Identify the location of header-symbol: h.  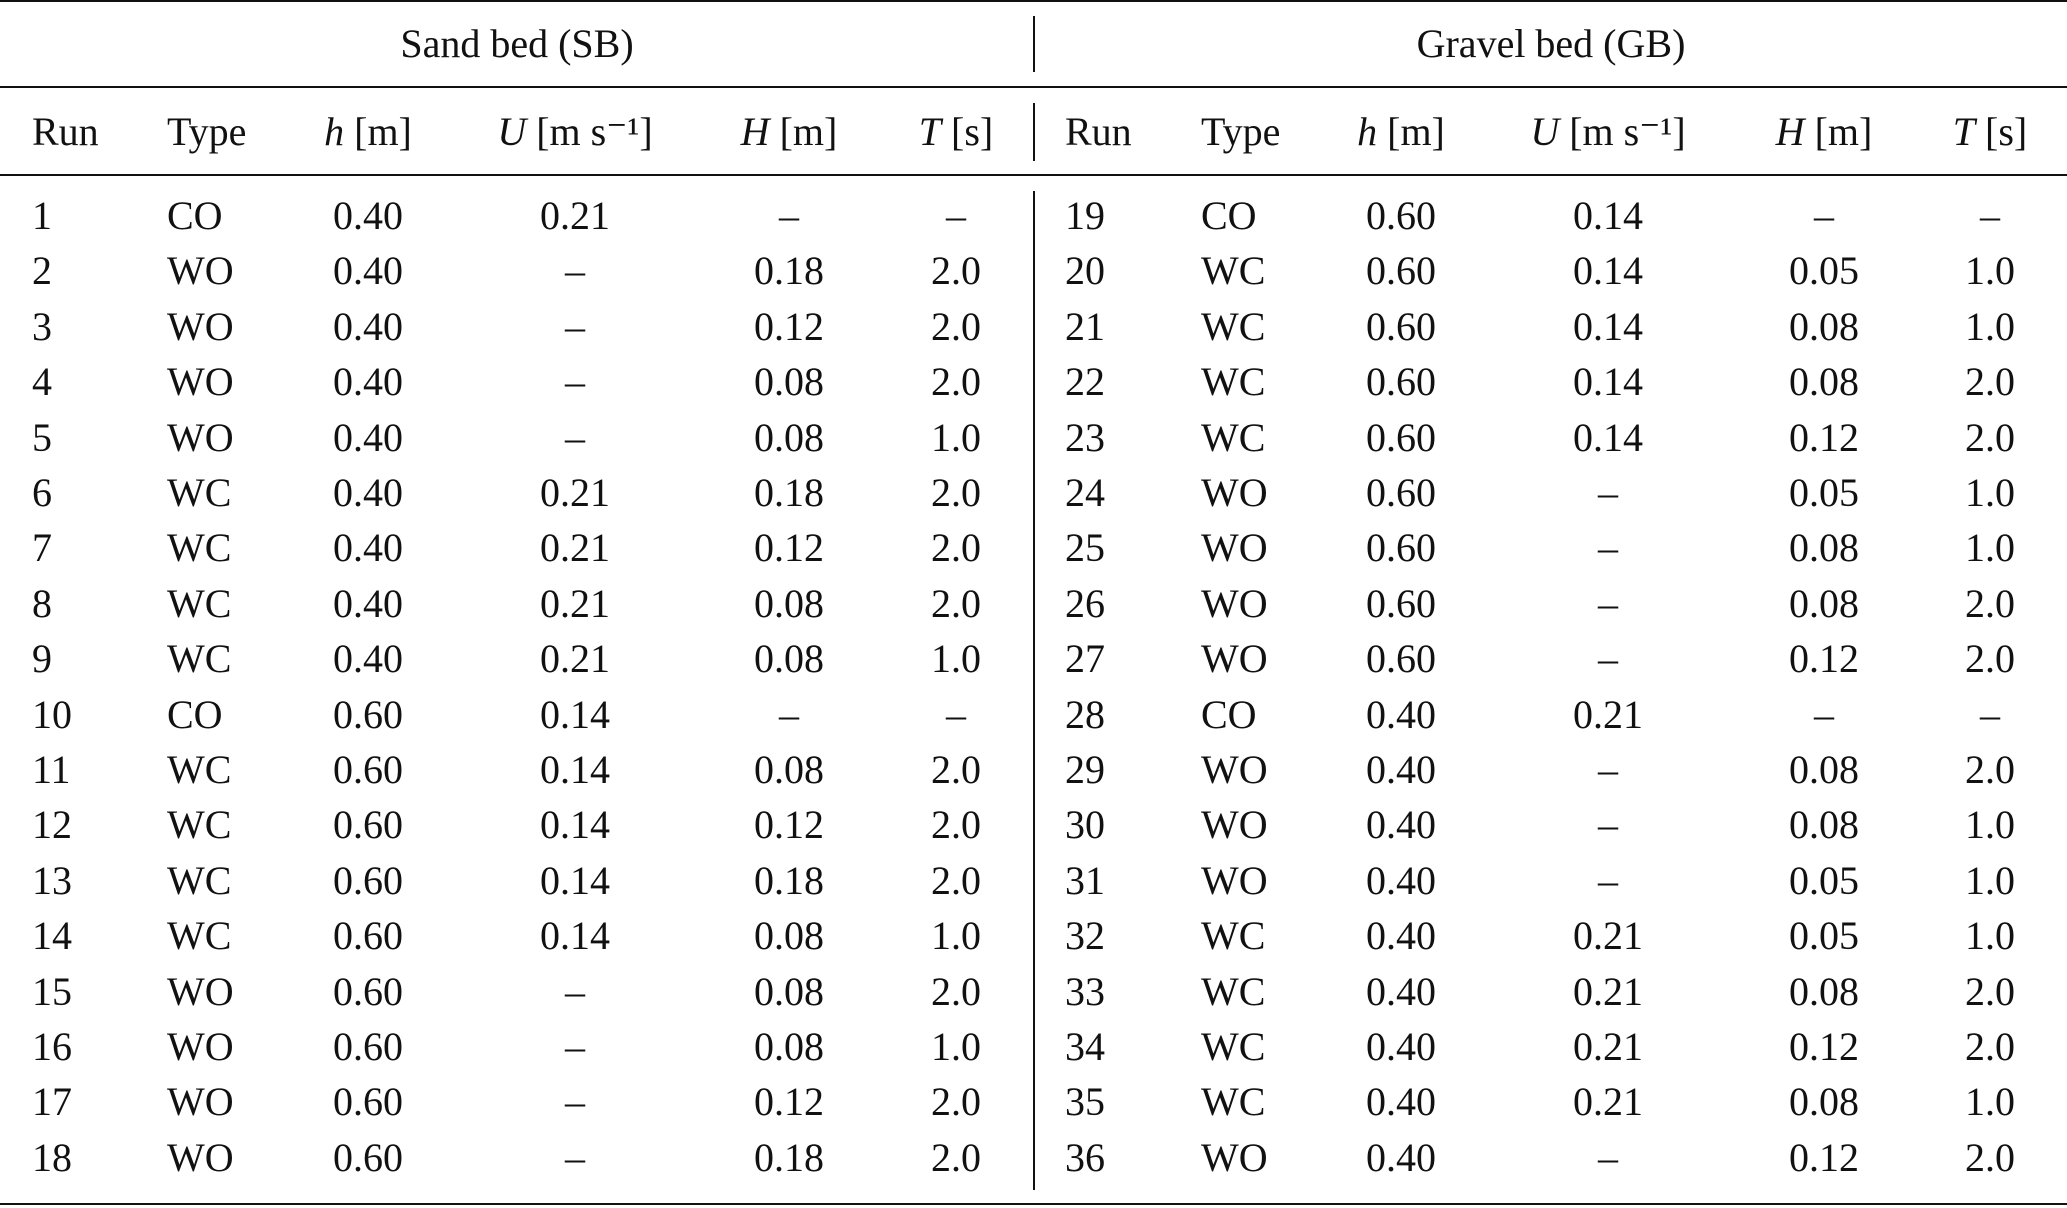
(334, 131).